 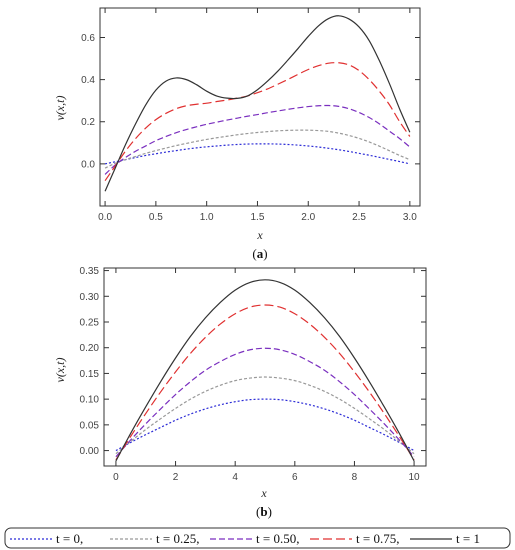 I want to click on y-tick-label-b: 0.15, so click(x=90, y=374).